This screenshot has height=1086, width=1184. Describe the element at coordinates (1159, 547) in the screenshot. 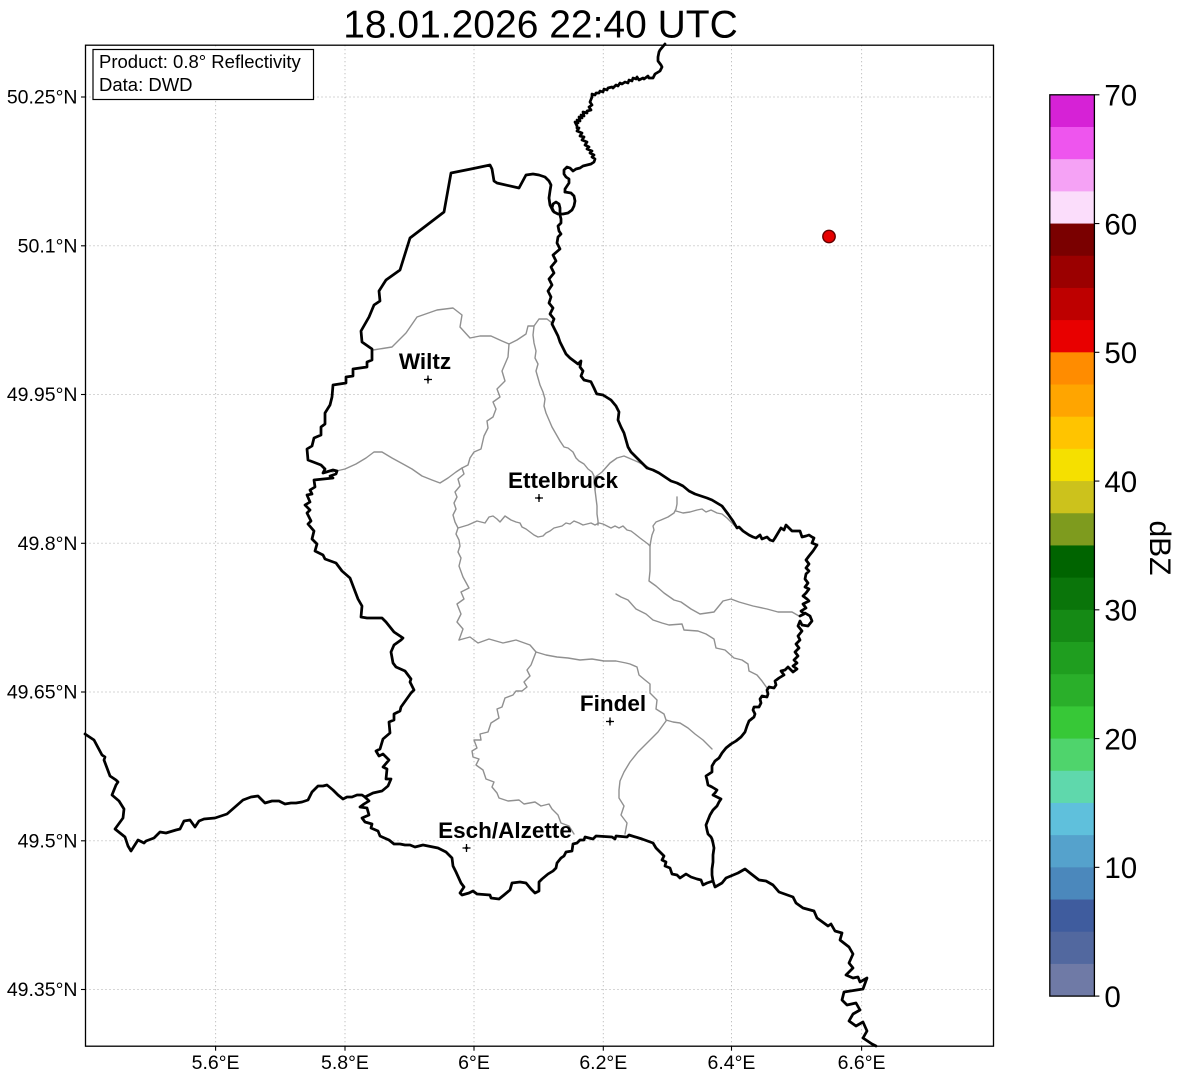

I see `svg-text: dBZ` at that location.